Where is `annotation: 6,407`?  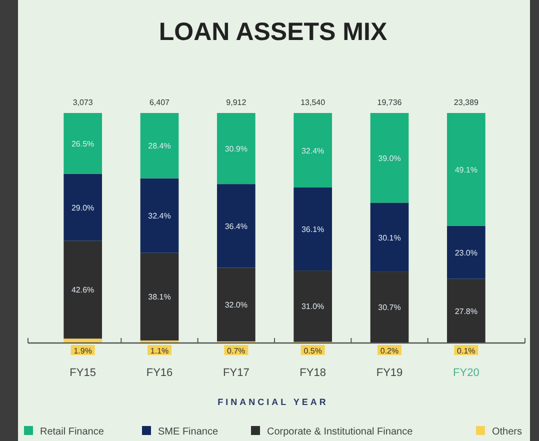
annotation: 6,407 is located at coordinates (159, 102).